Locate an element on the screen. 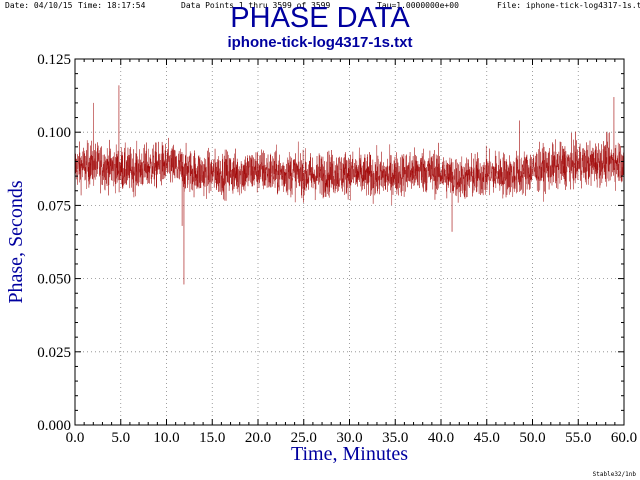 The image size is (640, 480). x-tick-label: 35.0 is located at coordinates (395, 438).